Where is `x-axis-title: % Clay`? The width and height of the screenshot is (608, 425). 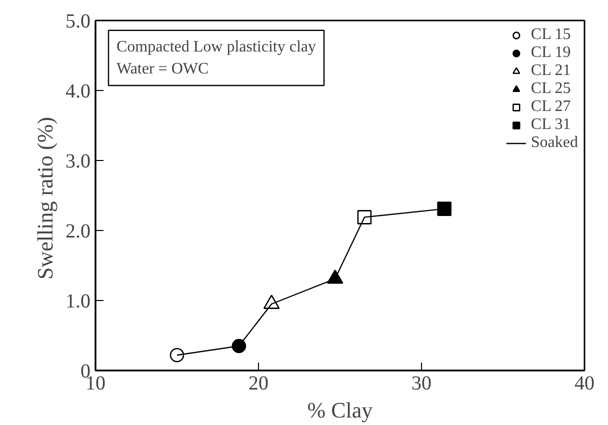
x-axis-title: % Clay is located at coordinates (340, 410).